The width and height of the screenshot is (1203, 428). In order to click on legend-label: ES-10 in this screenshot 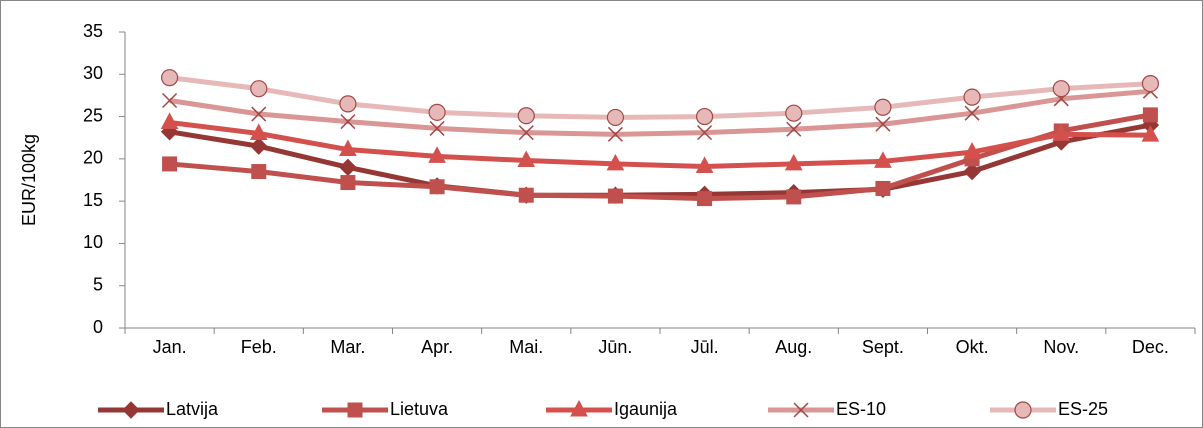, I will do `click(861, 409)`.